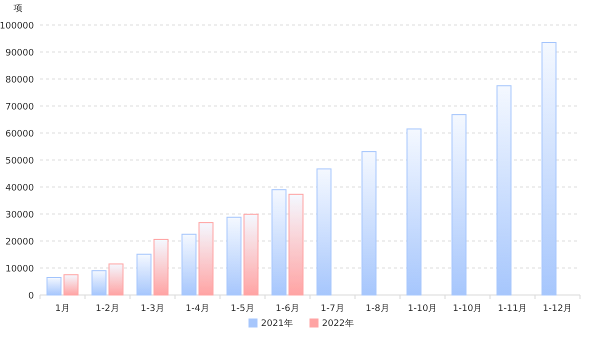  What do you see at coordinates (19, 189) in the screenshot?
I see `y-tick-label: 40000` at bounding box center [19, 189].